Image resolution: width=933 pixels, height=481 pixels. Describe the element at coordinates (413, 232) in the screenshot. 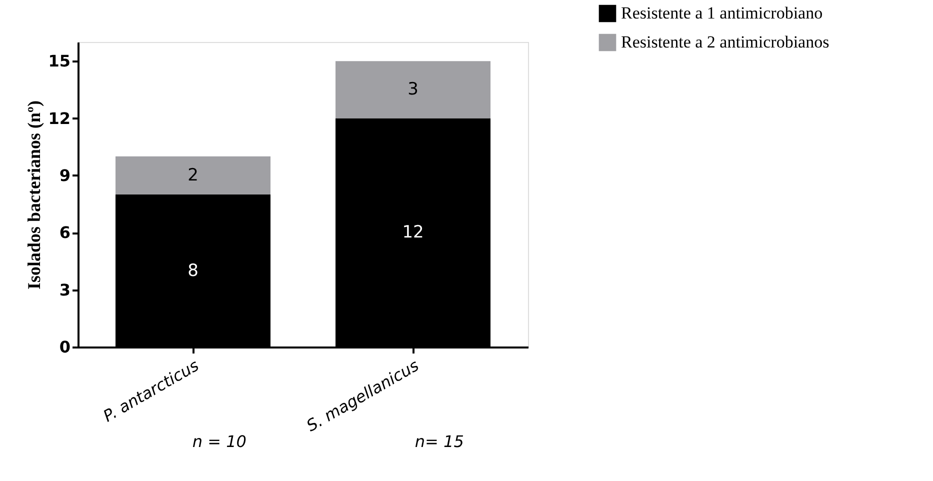

I see `data-label: 12` at that location.